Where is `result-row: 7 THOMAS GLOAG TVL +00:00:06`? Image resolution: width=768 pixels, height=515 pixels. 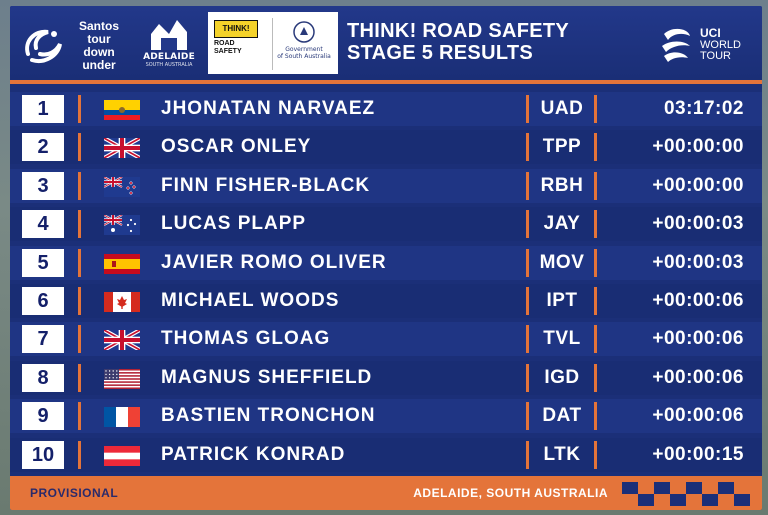
result-row: 7 THOMAS GLOAG TVL +00:00:06 is located at coordinates (386, 339).